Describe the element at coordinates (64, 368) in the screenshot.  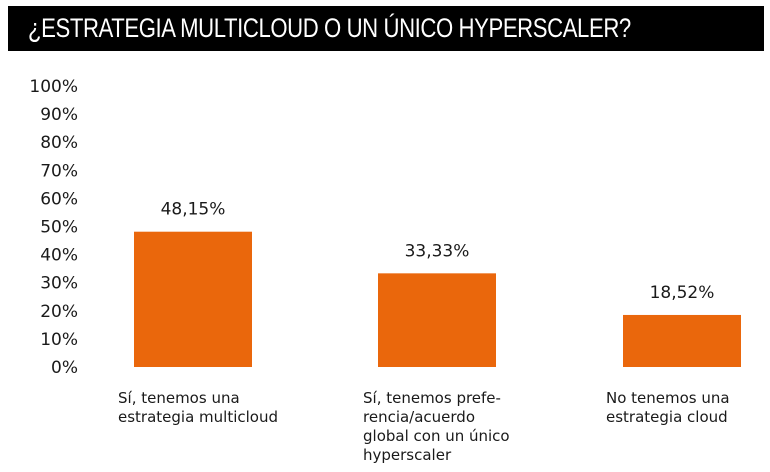
I see `y-tick-label: 0%` at that location.